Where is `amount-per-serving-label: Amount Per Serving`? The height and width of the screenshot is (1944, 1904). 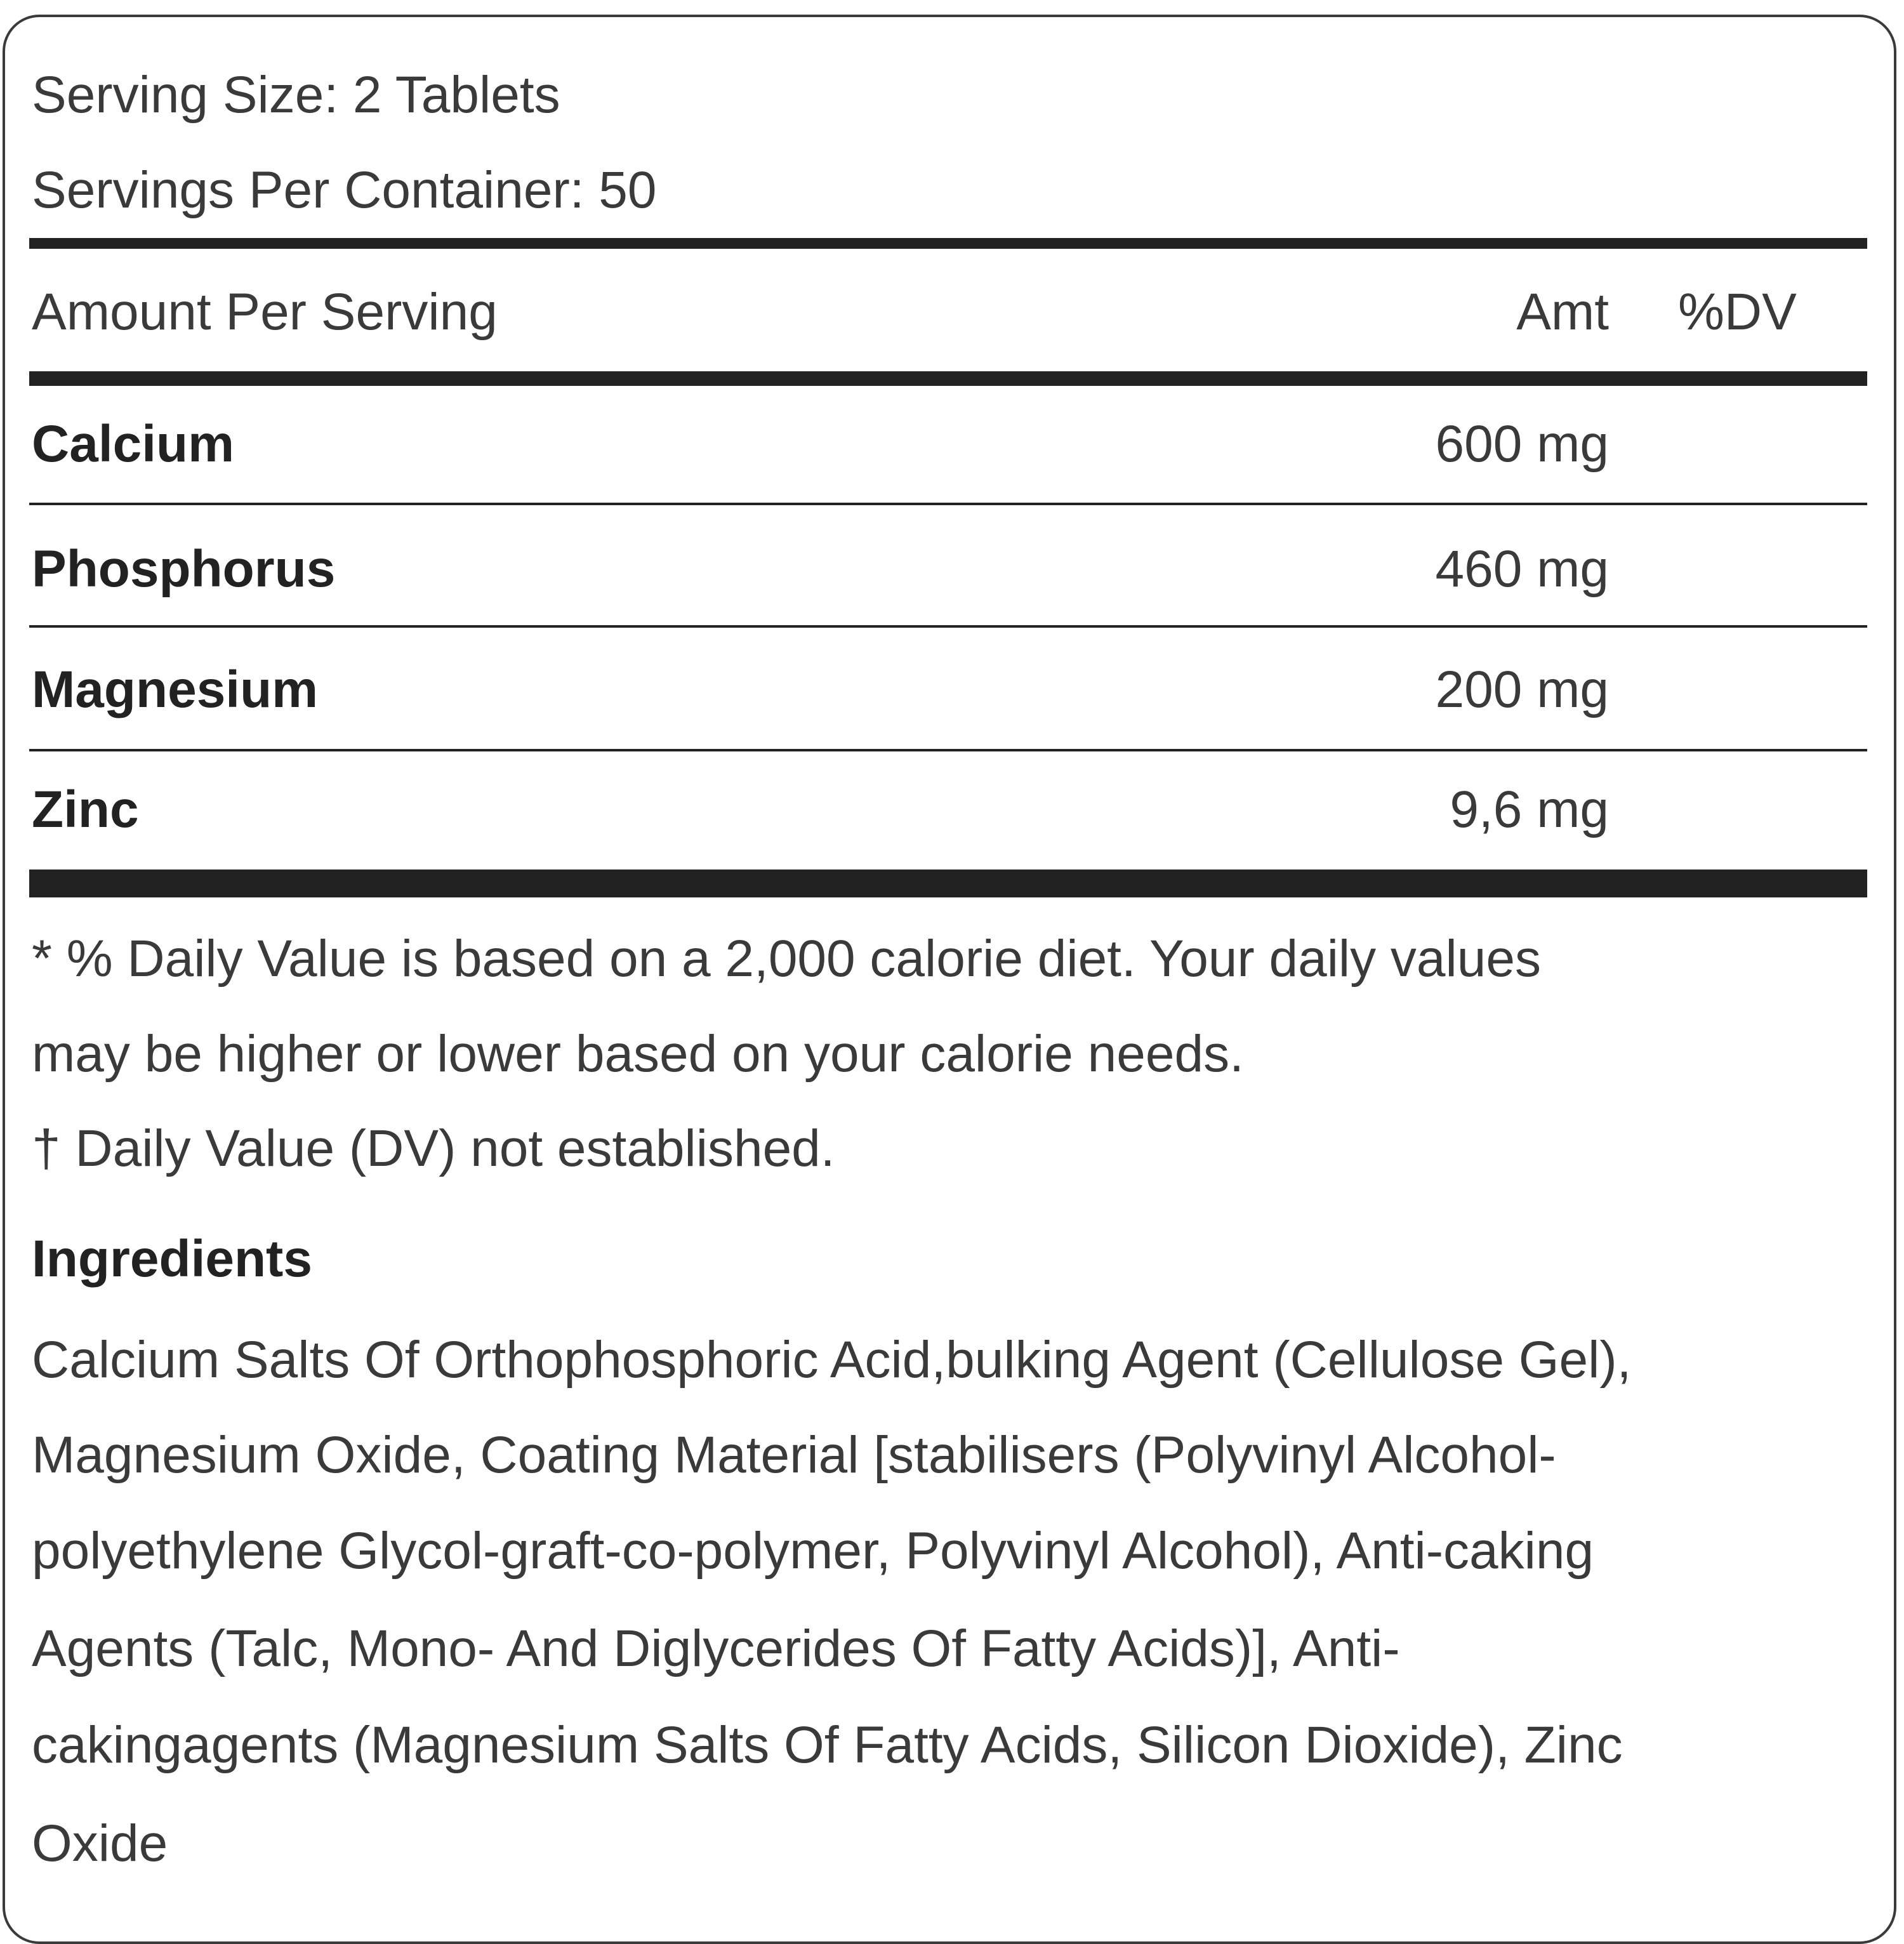 amount-per-serving-label: Amount Per Serving is located at coordinates (265, 312).